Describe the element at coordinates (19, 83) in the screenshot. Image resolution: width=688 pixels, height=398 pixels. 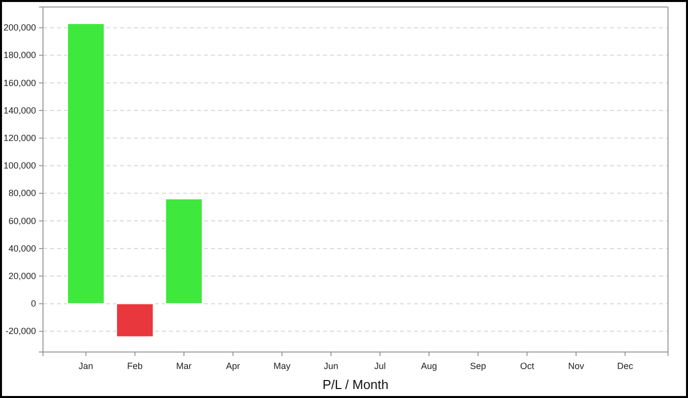
I see `y-tick-label: 160,000` at that location.